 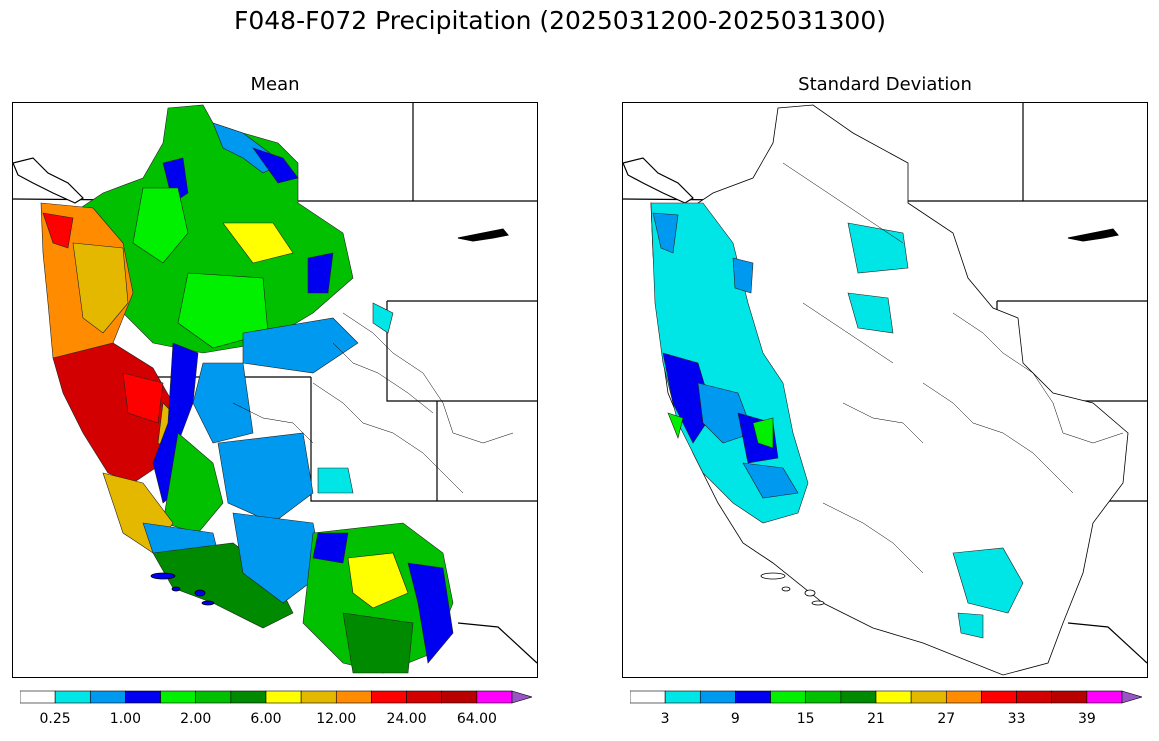 What do you see at coordinates (805, 719) in the screenshot?
I see `colorbar-tick-label: 15` at bounding box center [805, 719].